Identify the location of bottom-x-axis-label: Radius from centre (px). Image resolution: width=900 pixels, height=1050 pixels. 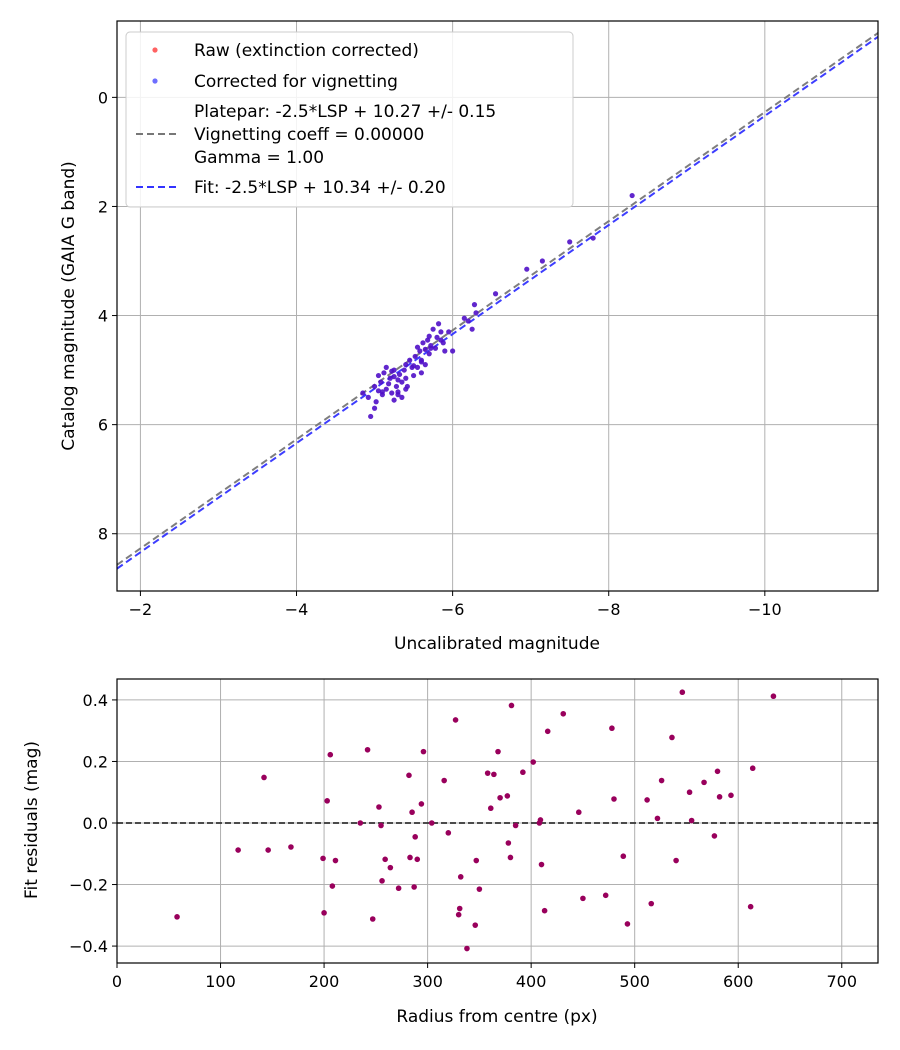
(496, 1017).